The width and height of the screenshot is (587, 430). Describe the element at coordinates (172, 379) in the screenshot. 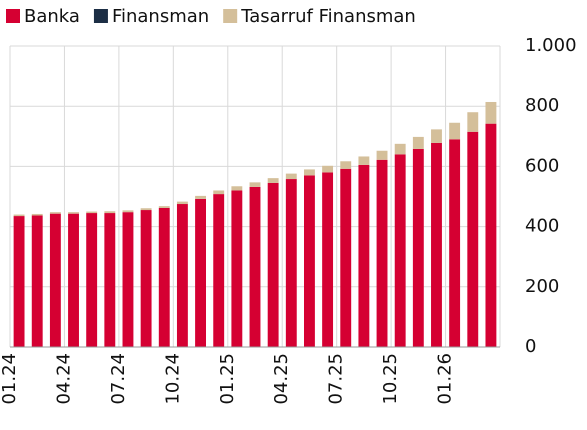

I see `x-tick-label: 10.24` at that location.